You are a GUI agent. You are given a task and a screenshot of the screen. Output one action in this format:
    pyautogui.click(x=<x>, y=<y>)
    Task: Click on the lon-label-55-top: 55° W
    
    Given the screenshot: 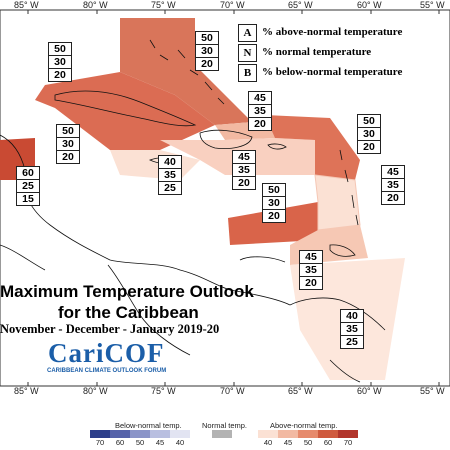 What is the action you would take?
    pyautogui.click(x=432, y=5)
    